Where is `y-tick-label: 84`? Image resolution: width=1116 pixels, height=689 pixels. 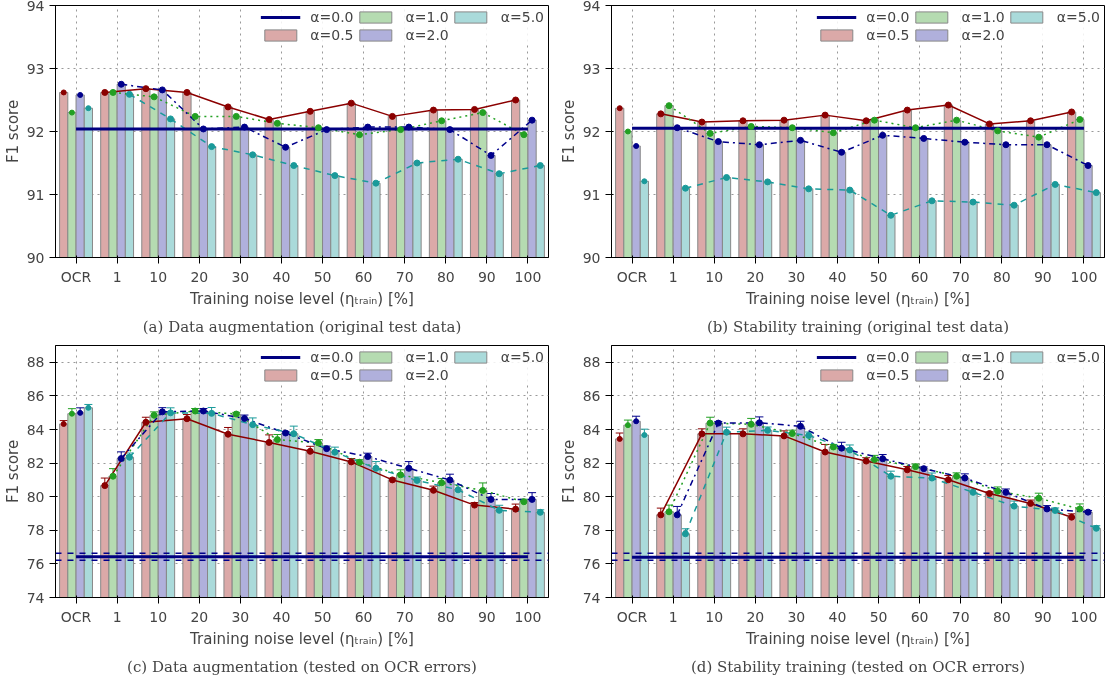
y-tick-label: 84 is located at coordinates (591, 429).